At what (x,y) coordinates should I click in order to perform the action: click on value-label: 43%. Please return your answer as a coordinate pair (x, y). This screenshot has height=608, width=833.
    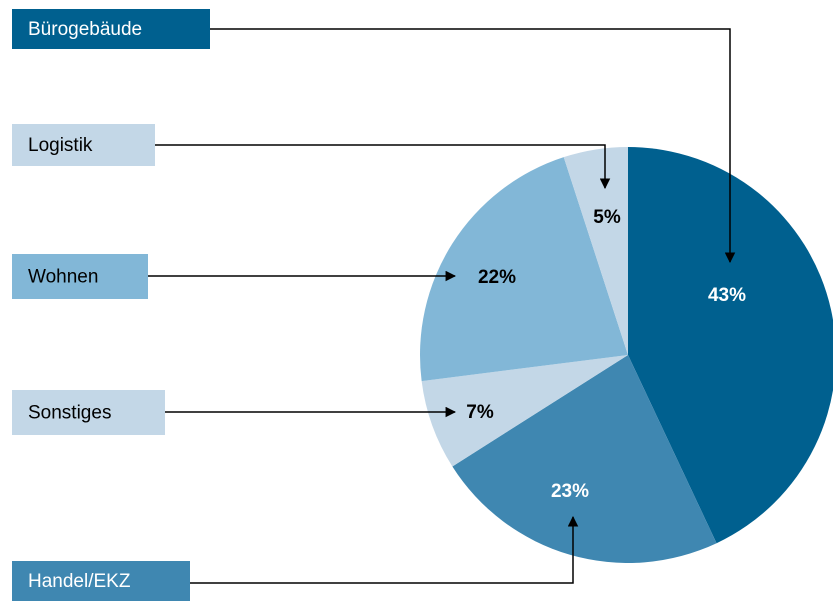
    Looking at the image, I should click on (727, 295).